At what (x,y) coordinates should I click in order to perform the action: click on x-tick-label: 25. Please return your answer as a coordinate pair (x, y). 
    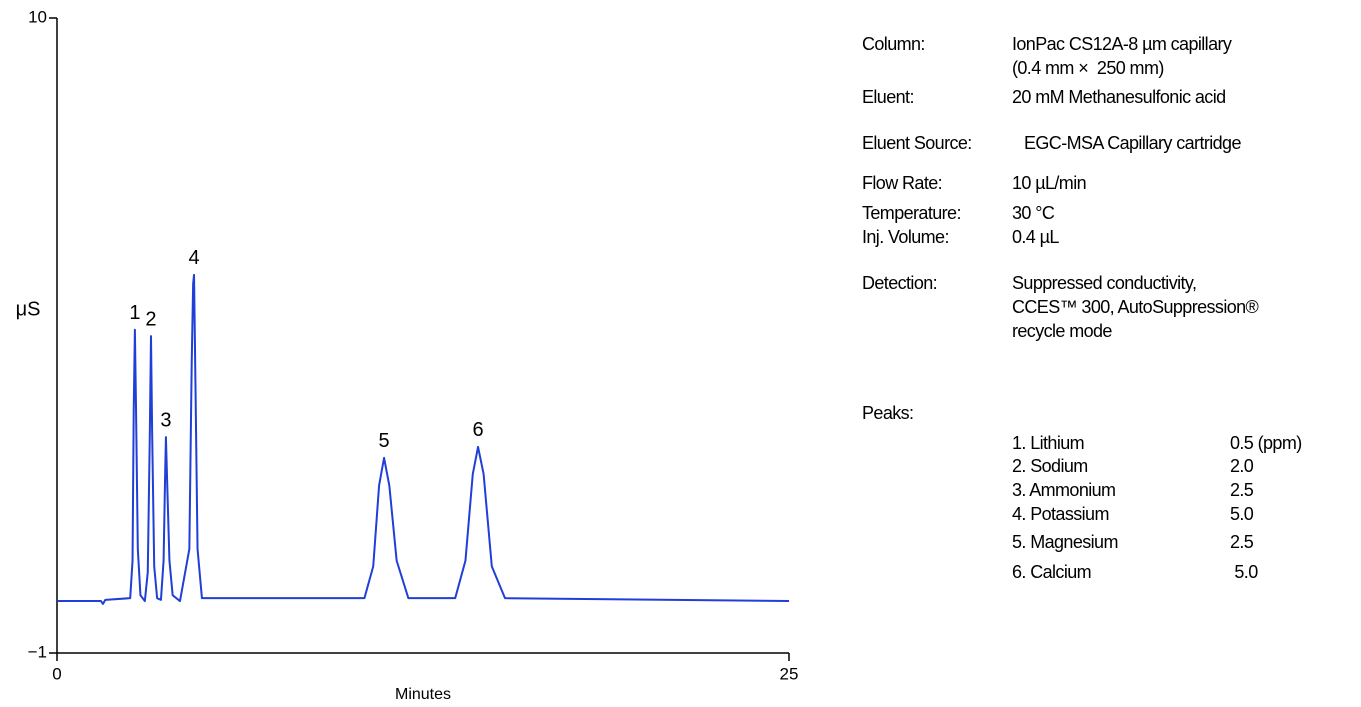
    Looking at the image, I should click on (789, 673).